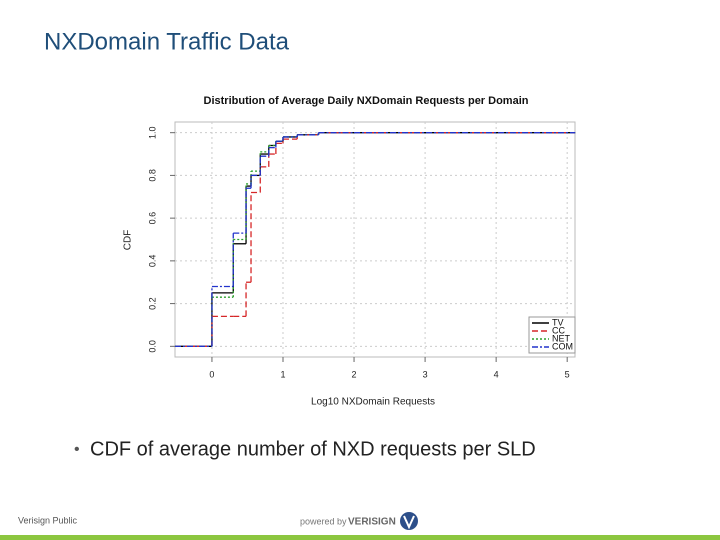 Image resolution: width=720 pixels, height=540 pixels. What do you see at coordinates (372, 522) in the screenshot?
I see `footer-brand: VERISIGN` at bounding box center [372, 522].